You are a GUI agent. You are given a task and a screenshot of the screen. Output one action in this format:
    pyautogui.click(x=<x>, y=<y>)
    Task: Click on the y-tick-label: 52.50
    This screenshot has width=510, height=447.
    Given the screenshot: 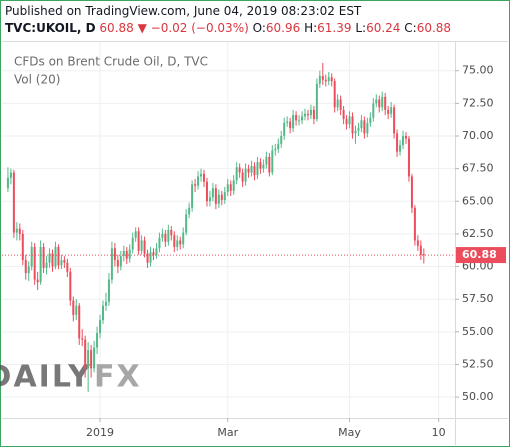 What is the action you would take?
    pyautogui.click(x=478, y=363)
    